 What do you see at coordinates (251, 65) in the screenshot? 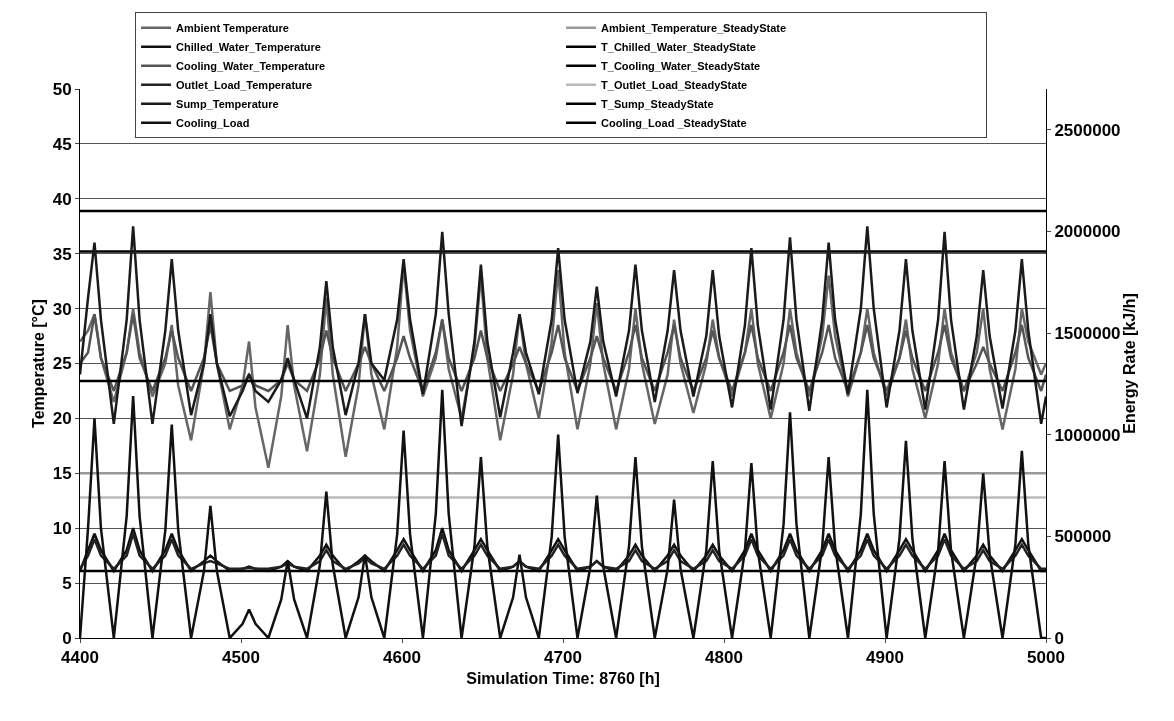
I see `legend-label: Cooling_Water_Temperature` at bounding box center [251, 65].